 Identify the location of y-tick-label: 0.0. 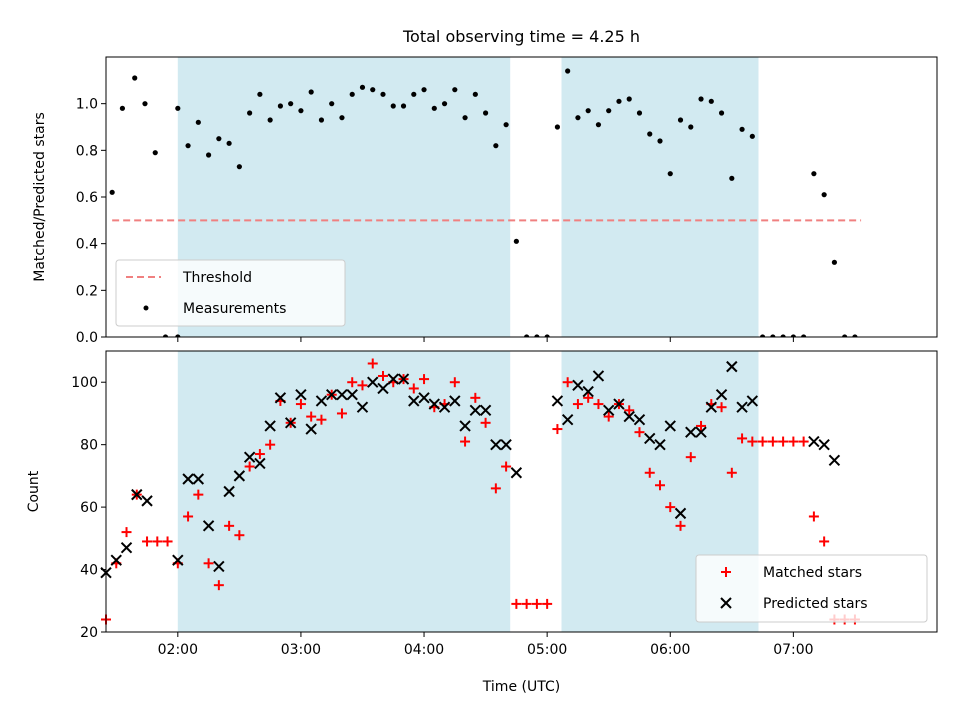
(87, 338).